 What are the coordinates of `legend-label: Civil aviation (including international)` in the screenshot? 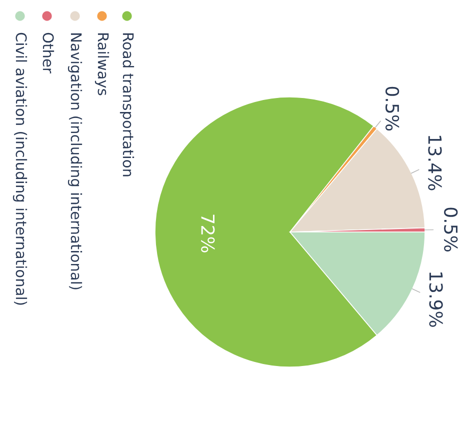 It's located at (20, 168).